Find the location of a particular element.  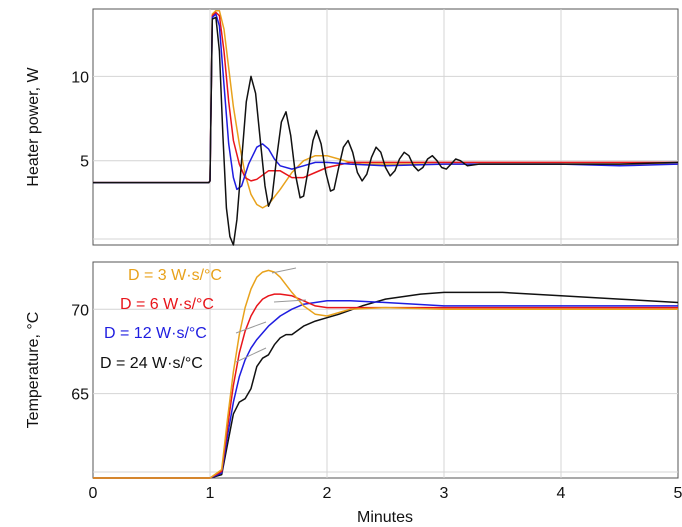

x-tick-label: 5 is located at coordinates (678, 493).